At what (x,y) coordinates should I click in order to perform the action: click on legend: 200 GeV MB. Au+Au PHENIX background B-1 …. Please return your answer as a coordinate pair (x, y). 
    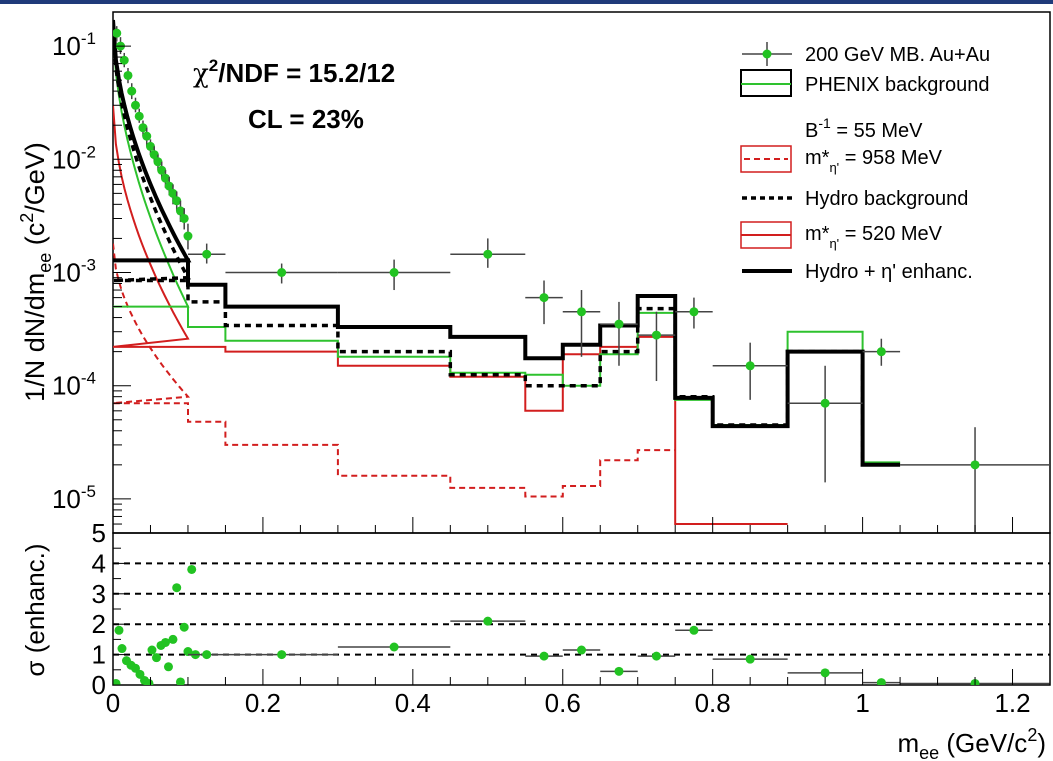
    Looking at the image, I should click on (865, 162).